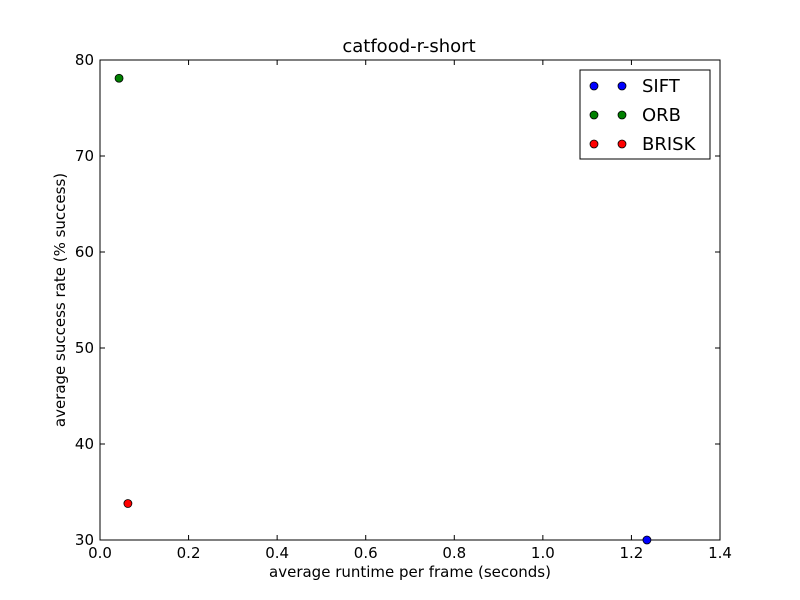 Image resolution: width=800 pixels, height=600 pixels. What do you see at coordinates (189, 553) in the screenshot?
I see `x-tick-label: 0.2` at bounding box center [189, 553].